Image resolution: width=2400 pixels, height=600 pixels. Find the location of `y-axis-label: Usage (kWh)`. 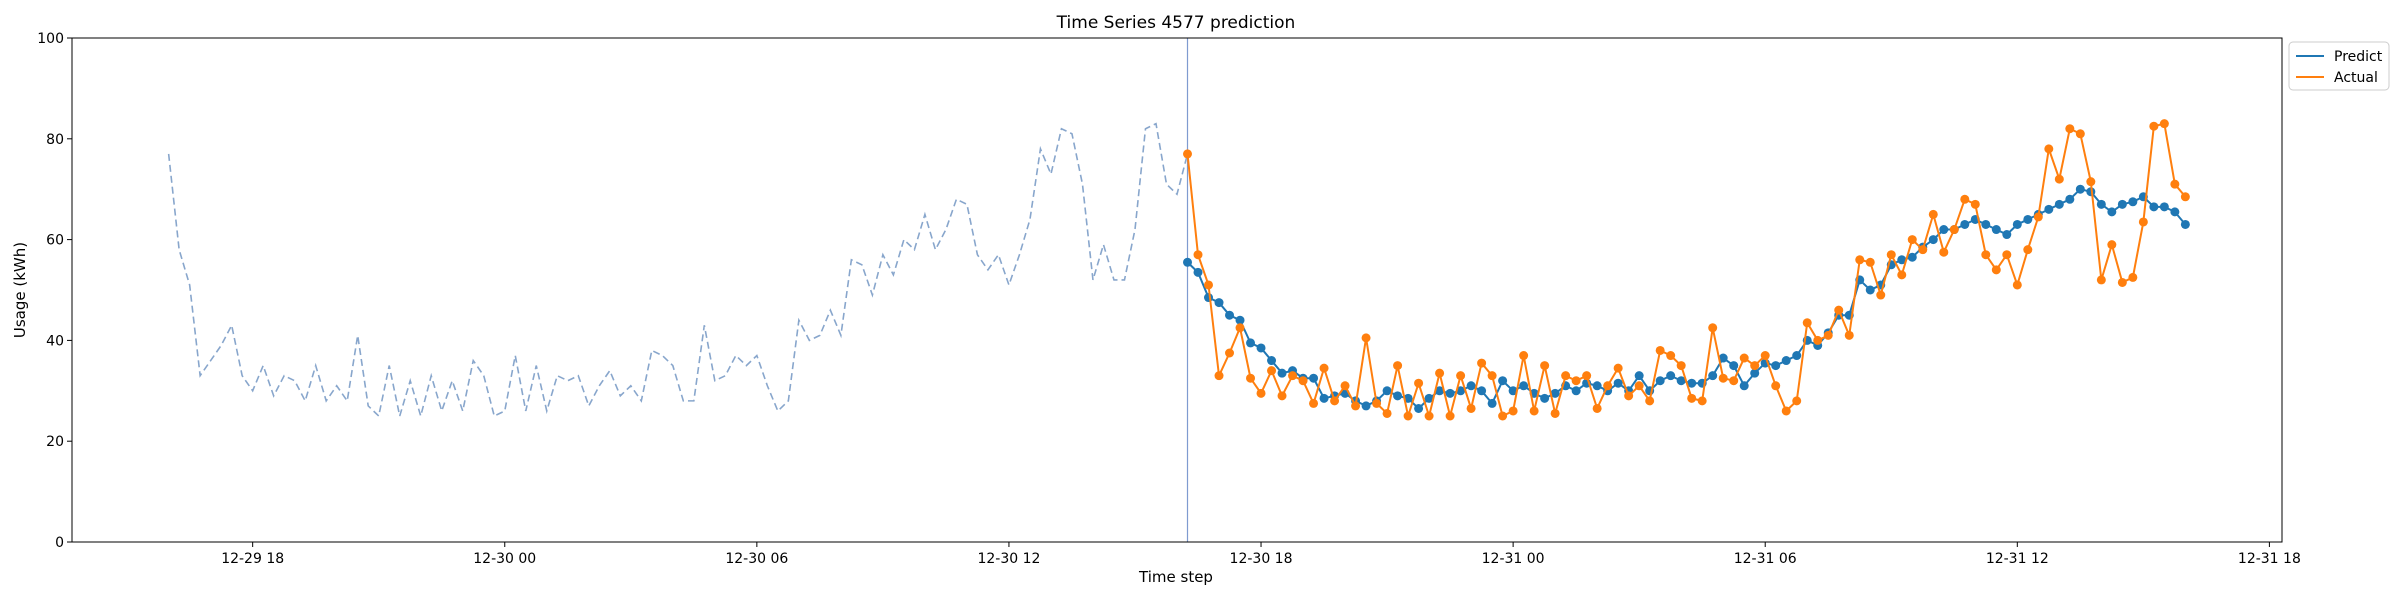

y-axis-label: Usage (kWh) is located at coordinates (20, 290).